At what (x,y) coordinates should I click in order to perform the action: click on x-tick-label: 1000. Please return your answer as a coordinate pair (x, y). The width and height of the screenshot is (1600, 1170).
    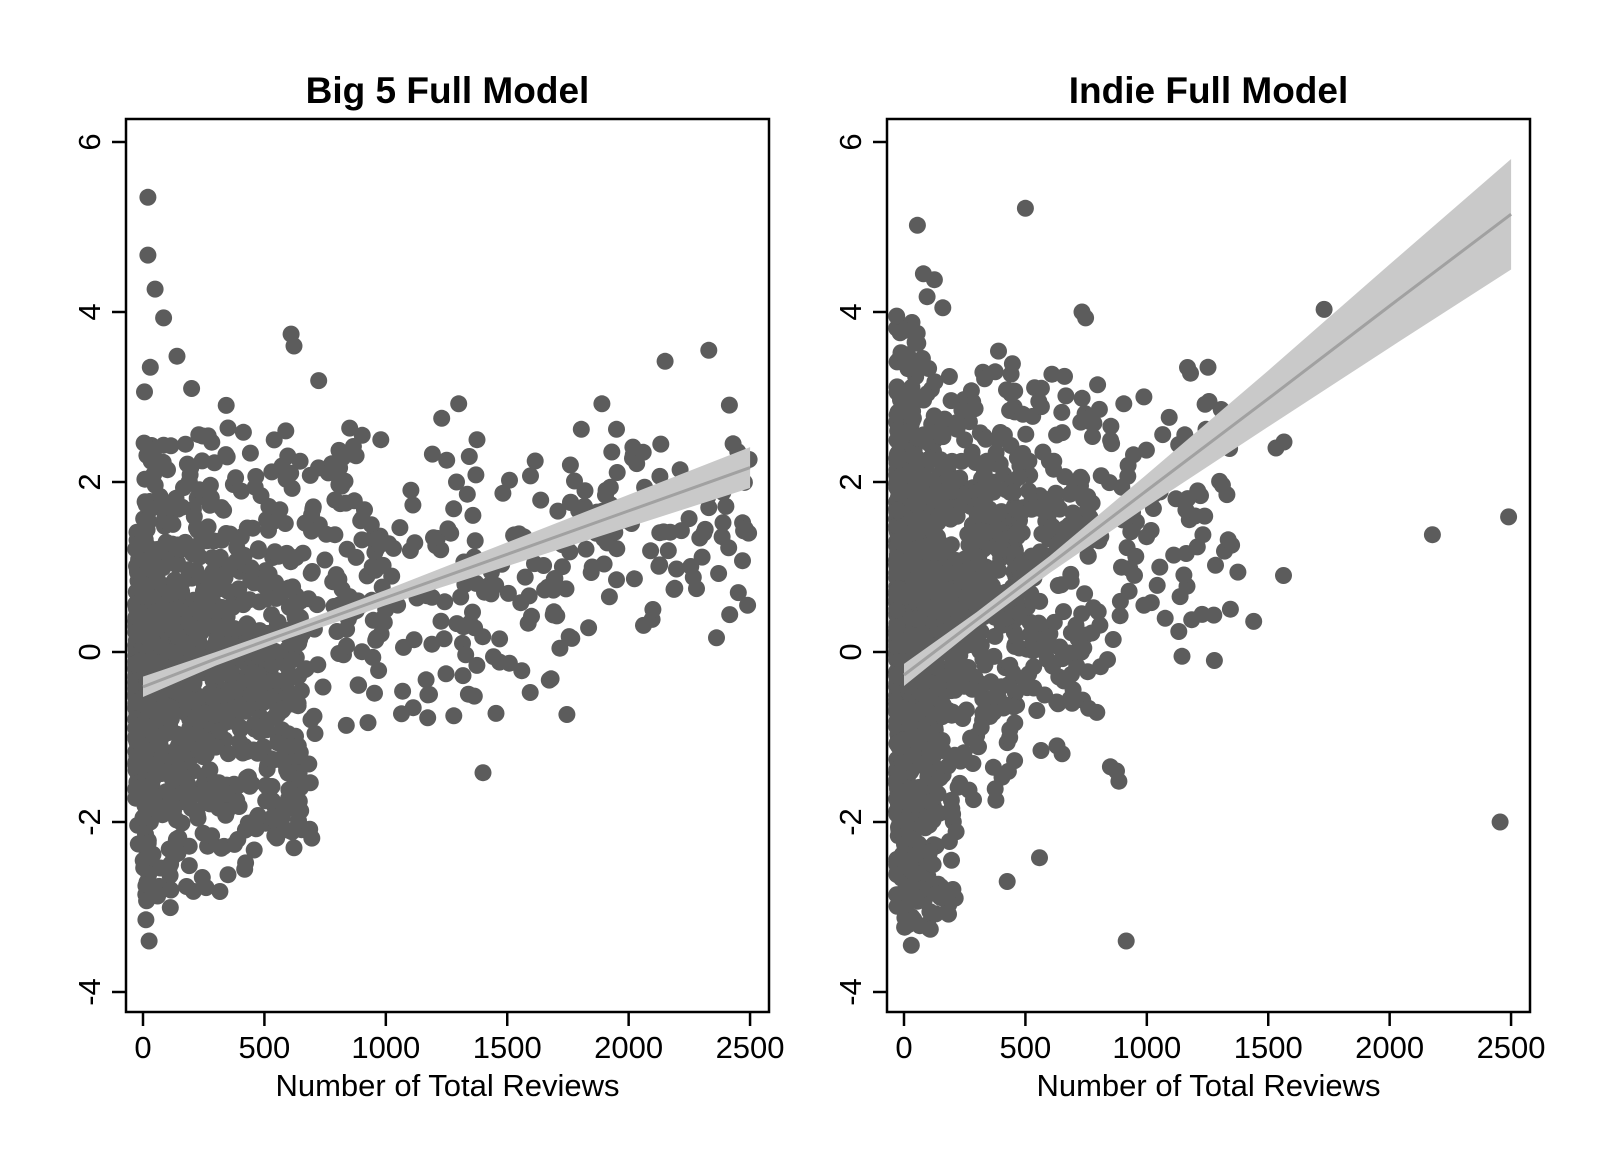
    Looking at the image, I should click on (1146, 1047).